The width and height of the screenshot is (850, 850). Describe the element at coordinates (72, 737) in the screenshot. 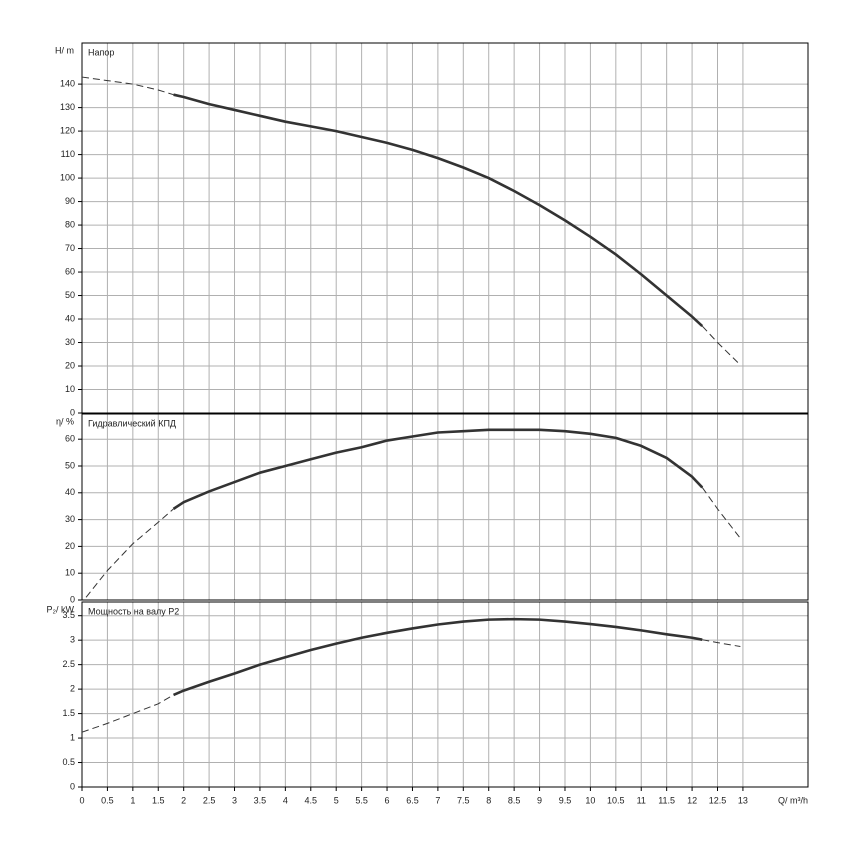

I see `y-tick-label: 1` at that location.